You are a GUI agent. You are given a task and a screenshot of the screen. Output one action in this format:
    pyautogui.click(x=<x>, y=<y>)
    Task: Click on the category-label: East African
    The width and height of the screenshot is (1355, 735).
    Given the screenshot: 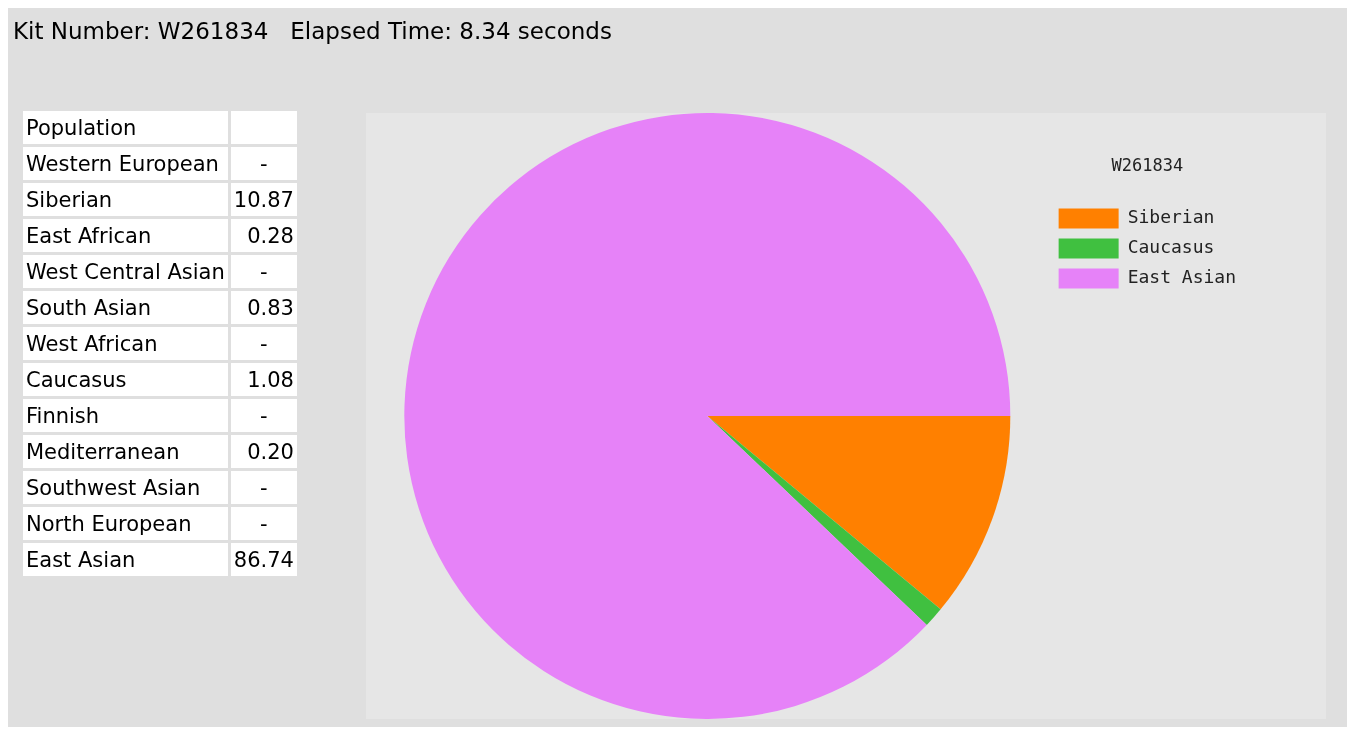 What is the action you would take?
    pyautogui.click(x=125, y=235)
    